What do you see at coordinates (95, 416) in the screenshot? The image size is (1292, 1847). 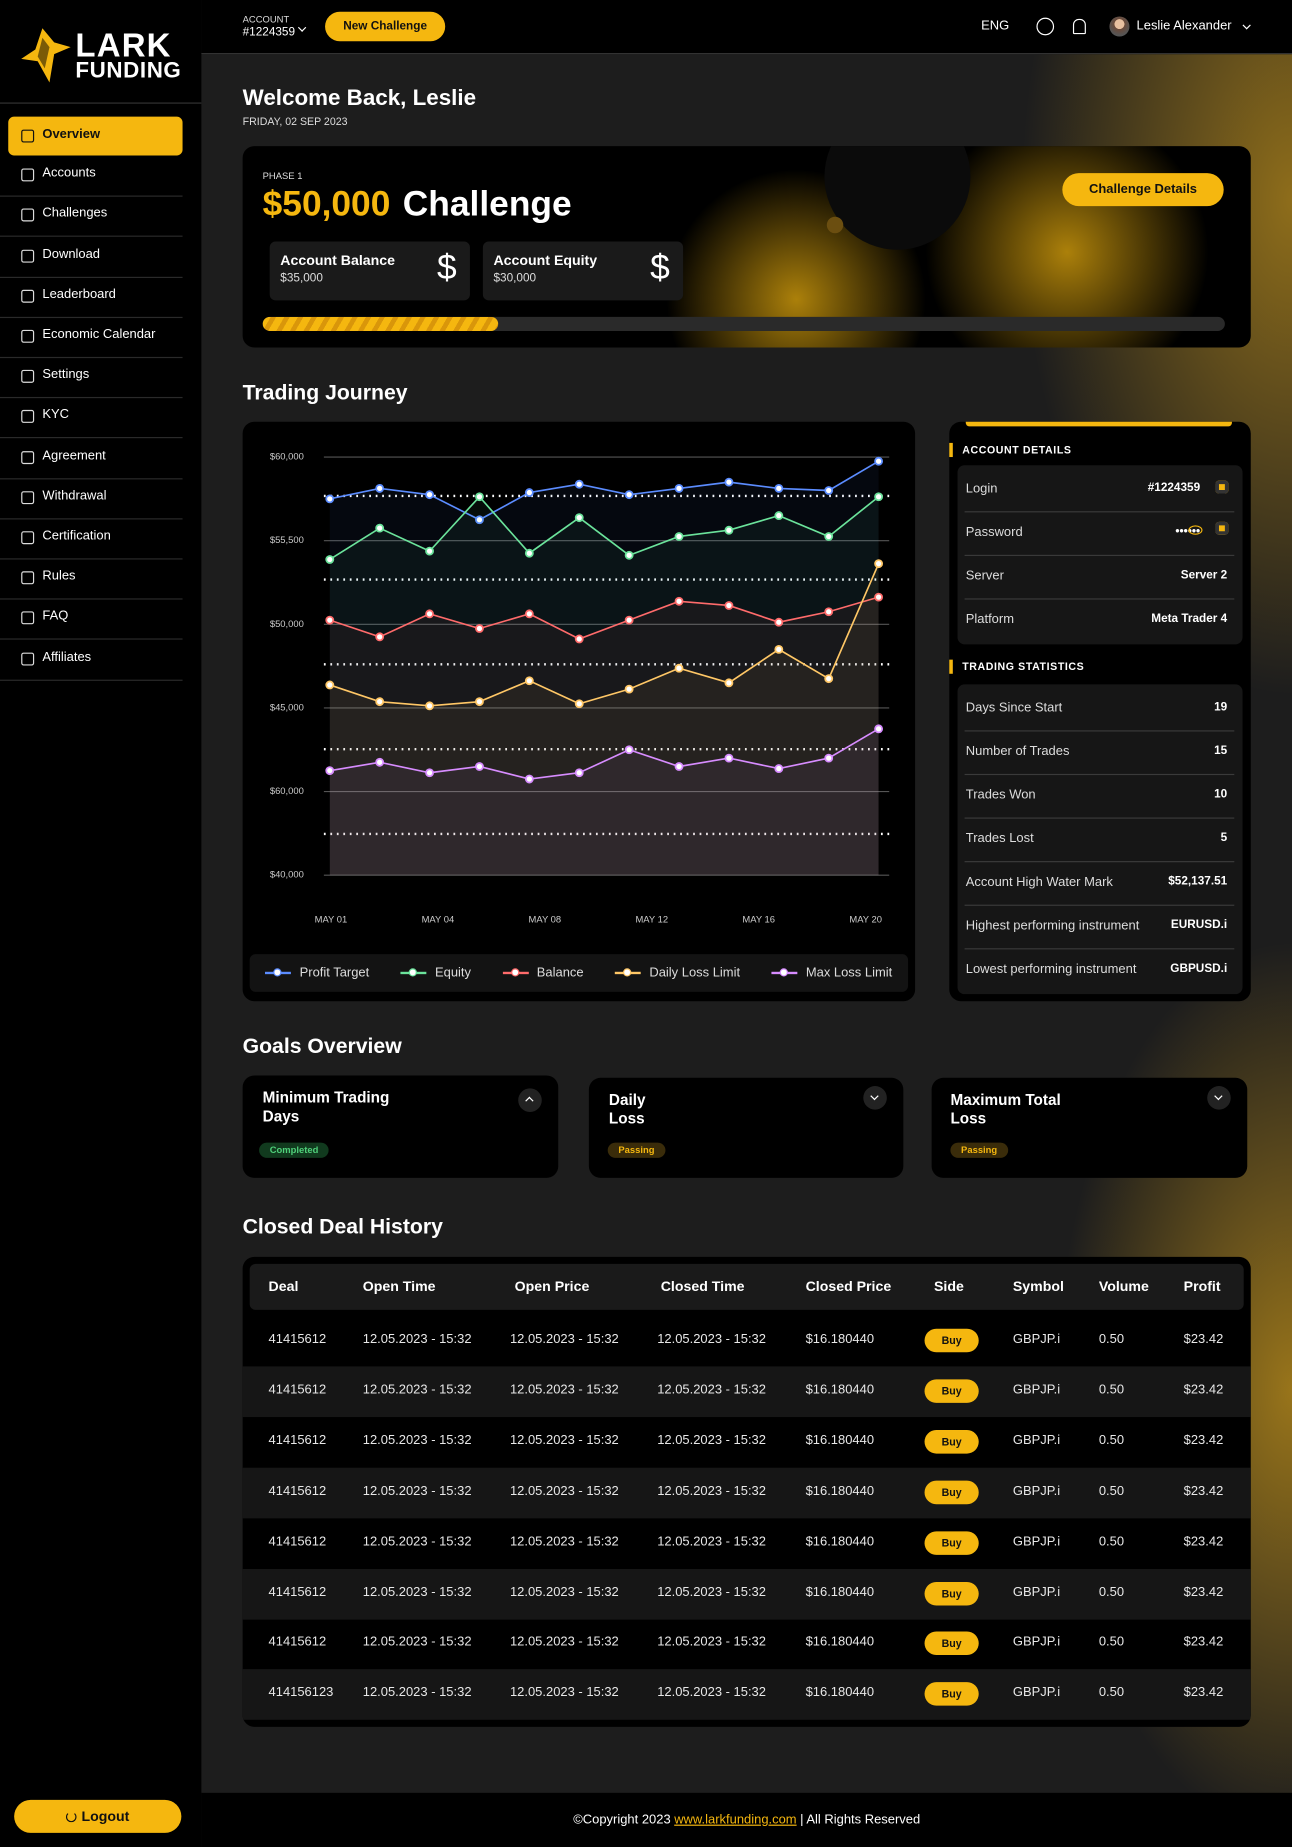 I see `nav-item: KYC` at bounding box center [95, 416].